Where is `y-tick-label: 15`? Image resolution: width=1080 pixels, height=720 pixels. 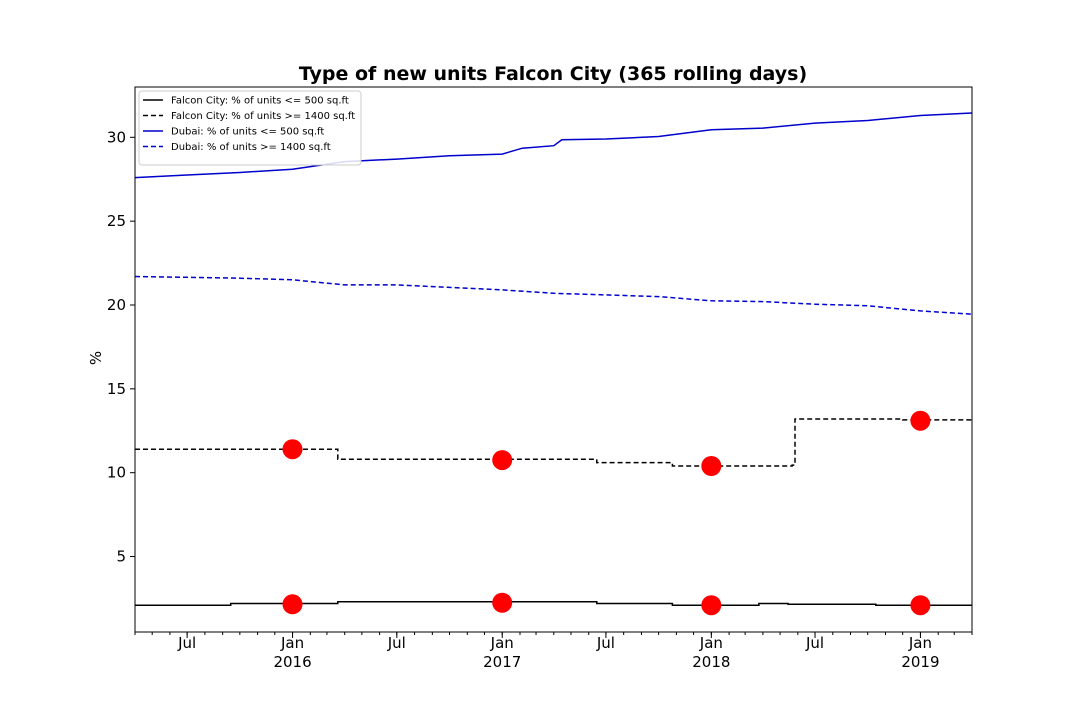
y-tick-label: 15 is located at coordinates (116, 389).